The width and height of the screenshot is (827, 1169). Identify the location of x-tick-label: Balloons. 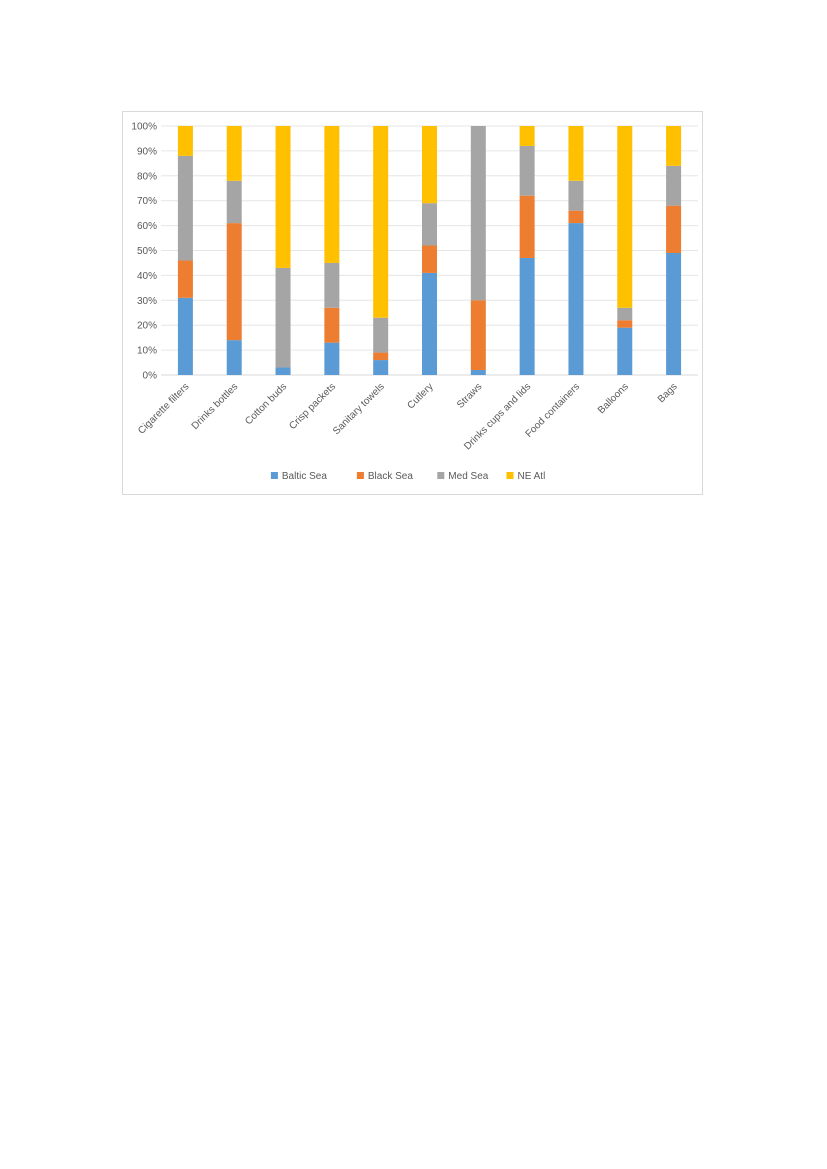
(613, 398).